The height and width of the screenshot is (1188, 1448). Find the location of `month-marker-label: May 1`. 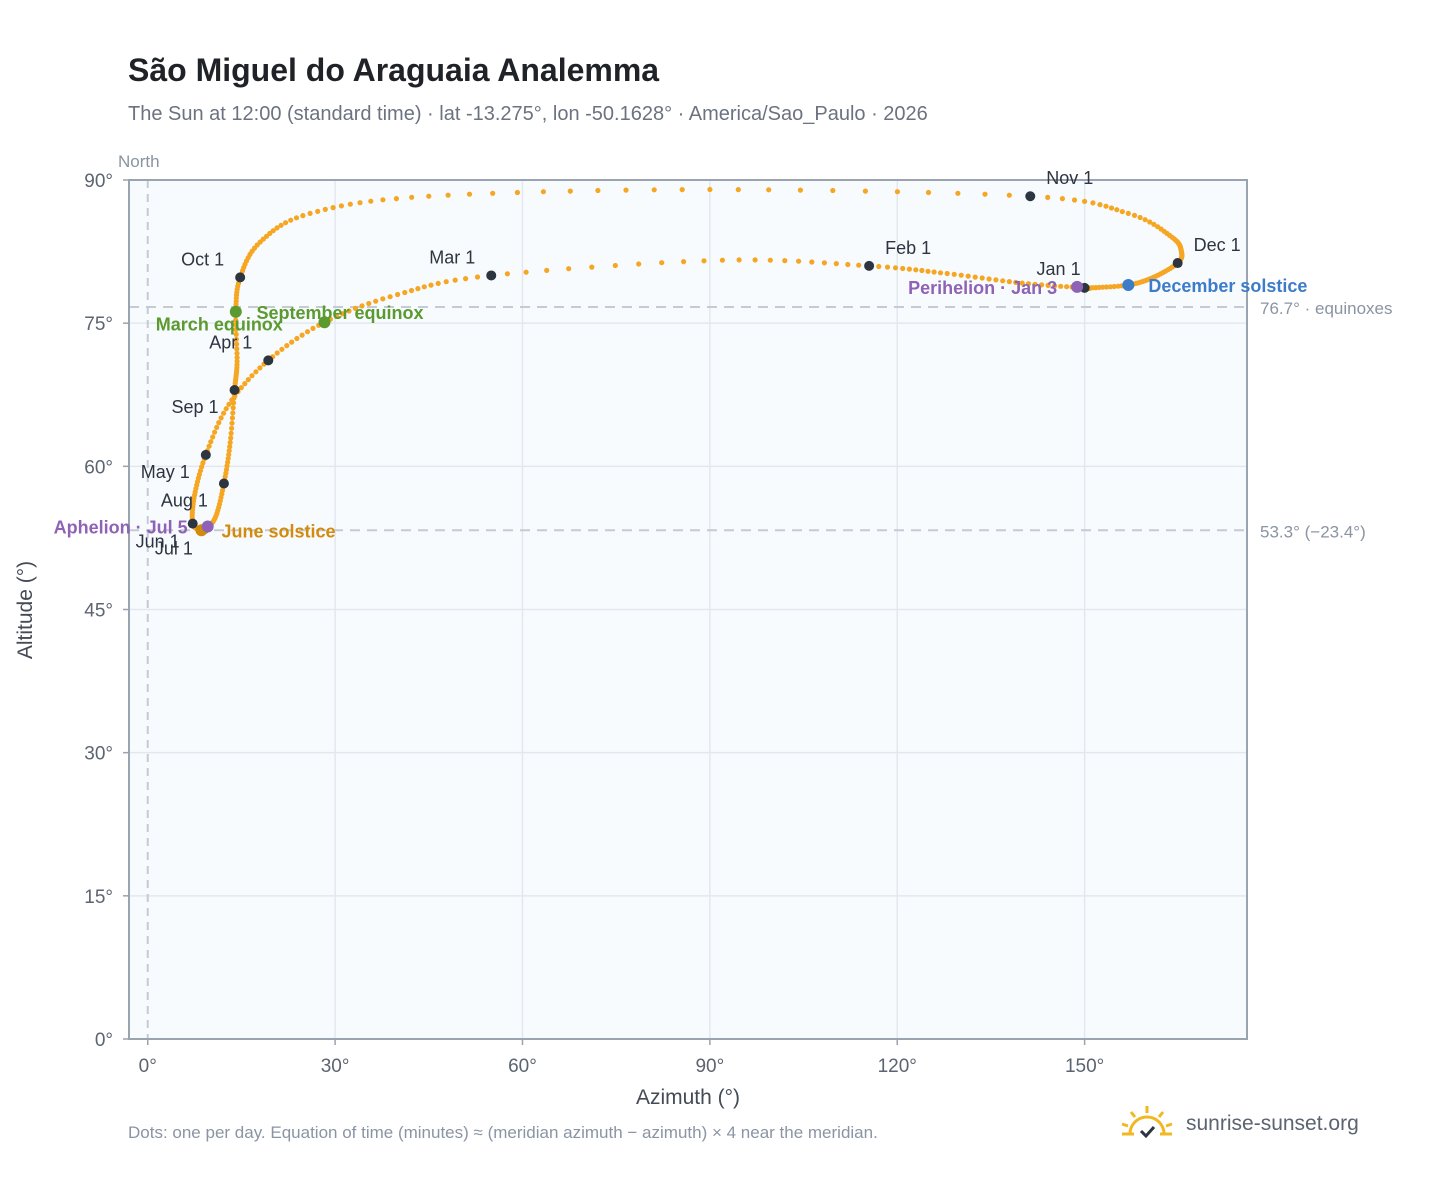

month-marker-label: May 1 is located at coordinates (165, 472).